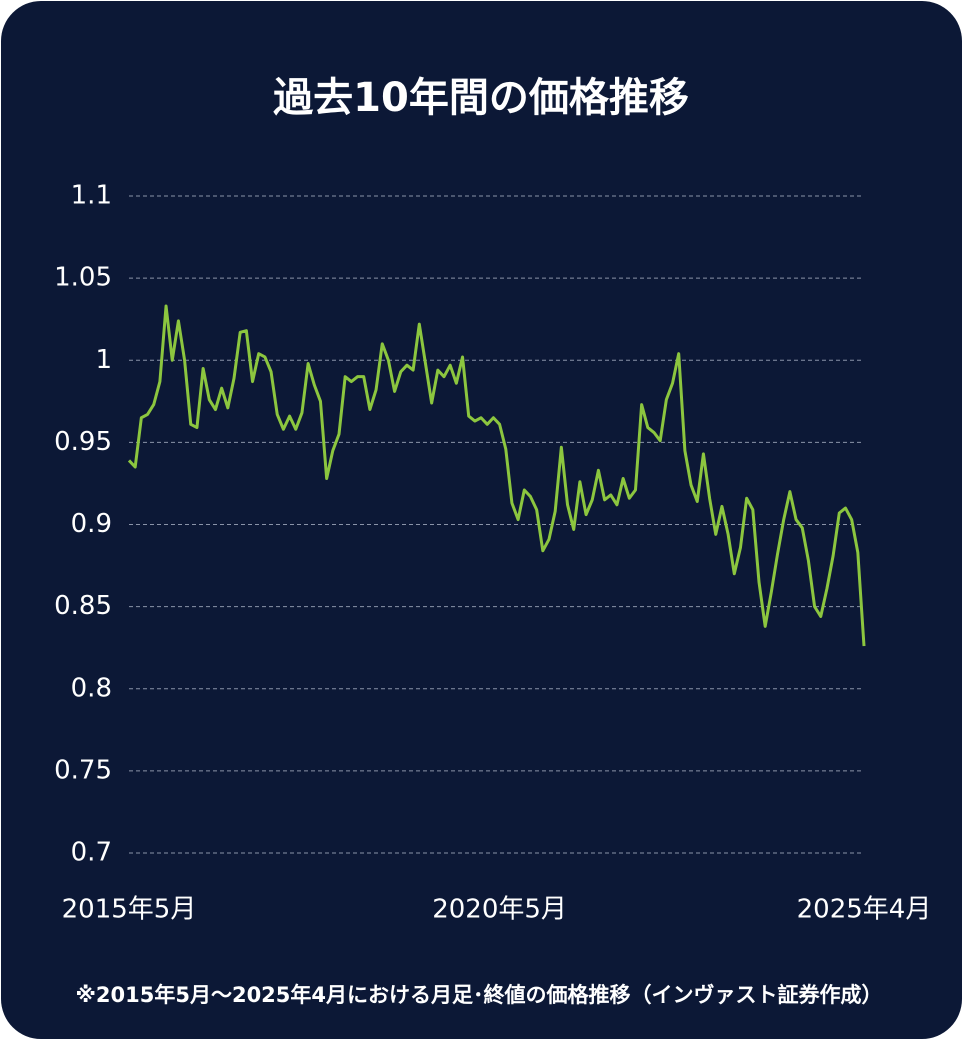  Describe the element at coordinates (129, 910) in the screenshot. I see `x-tick-label: 2015年5月` at that location.